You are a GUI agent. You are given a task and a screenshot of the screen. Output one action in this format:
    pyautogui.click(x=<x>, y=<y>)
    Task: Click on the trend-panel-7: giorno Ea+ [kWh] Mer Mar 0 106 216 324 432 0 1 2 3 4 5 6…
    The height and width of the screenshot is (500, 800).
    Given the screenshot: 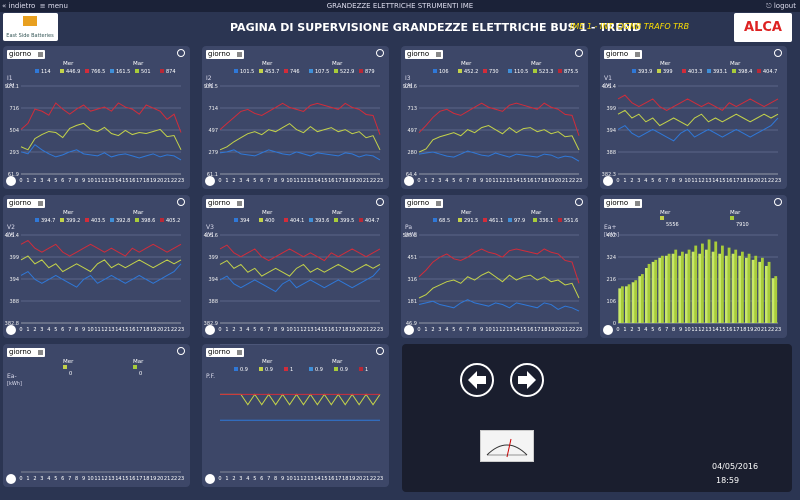 What is the action you would take?
    pyautogui.click(x=693, y=266)
    